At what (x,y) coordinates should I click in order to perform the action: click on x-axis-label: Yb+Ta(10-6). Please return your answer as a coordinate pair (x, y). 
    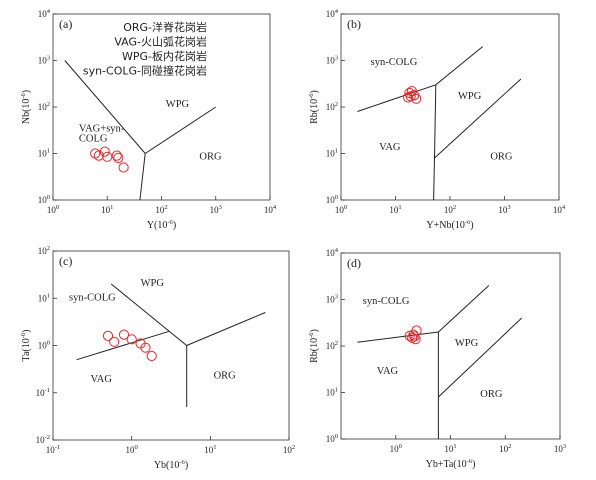
    Looking at the image, I should click on (451, 464).